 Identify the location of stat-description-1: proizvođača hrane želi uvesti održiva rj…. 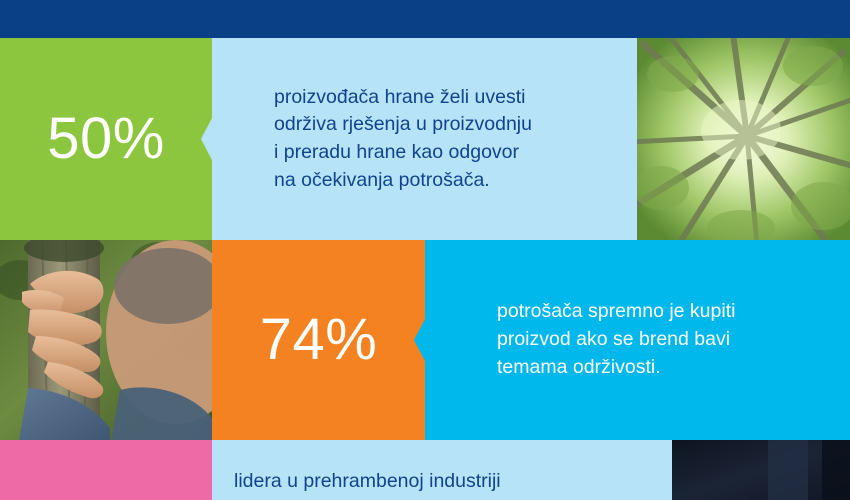
(403, 138).